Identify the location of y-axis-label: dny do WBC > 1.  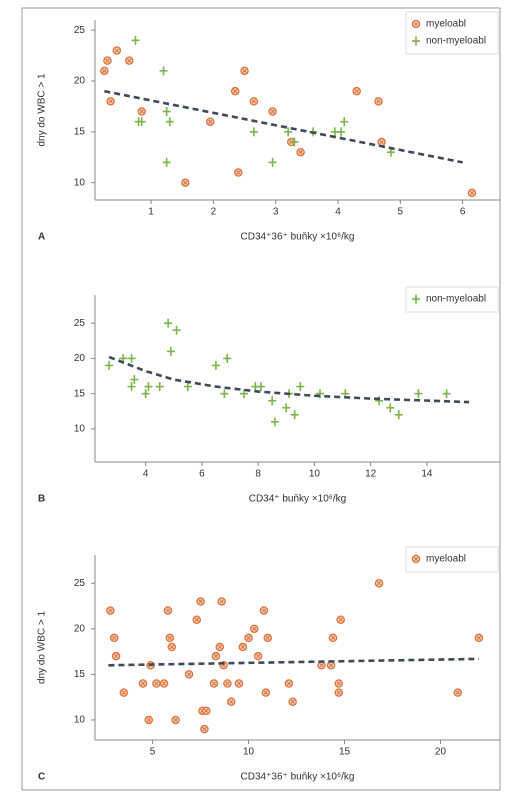
(42, 110).